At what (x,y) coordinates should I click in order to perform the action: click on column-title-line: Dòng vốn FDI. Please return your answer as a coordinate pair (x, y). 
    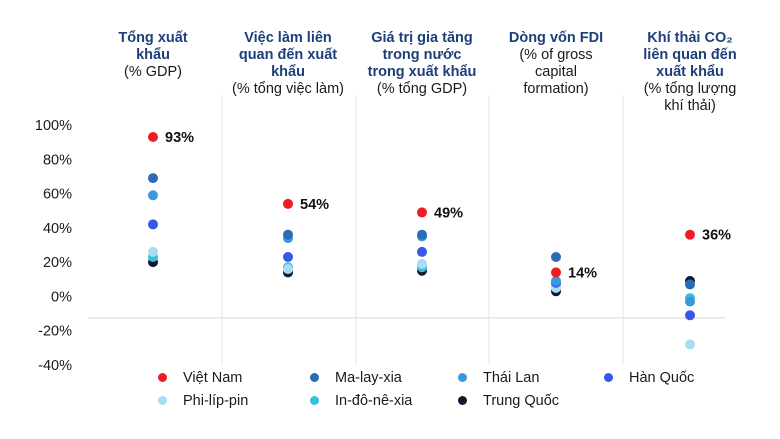
    Looking at the image, I should click on (556, 38).